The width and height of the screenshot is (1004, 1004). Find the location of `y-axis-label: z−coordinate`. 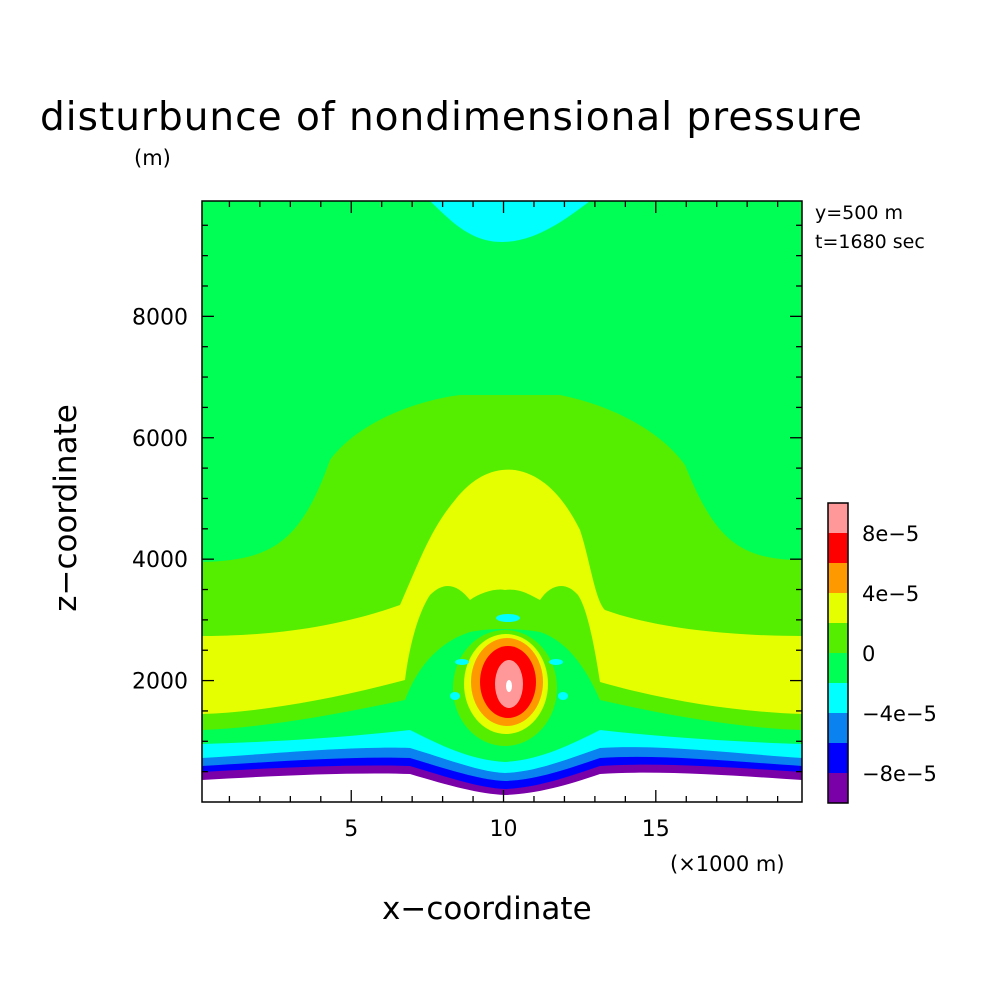

y-axis-label: z−coordinate is located at coordinates (66, 508).